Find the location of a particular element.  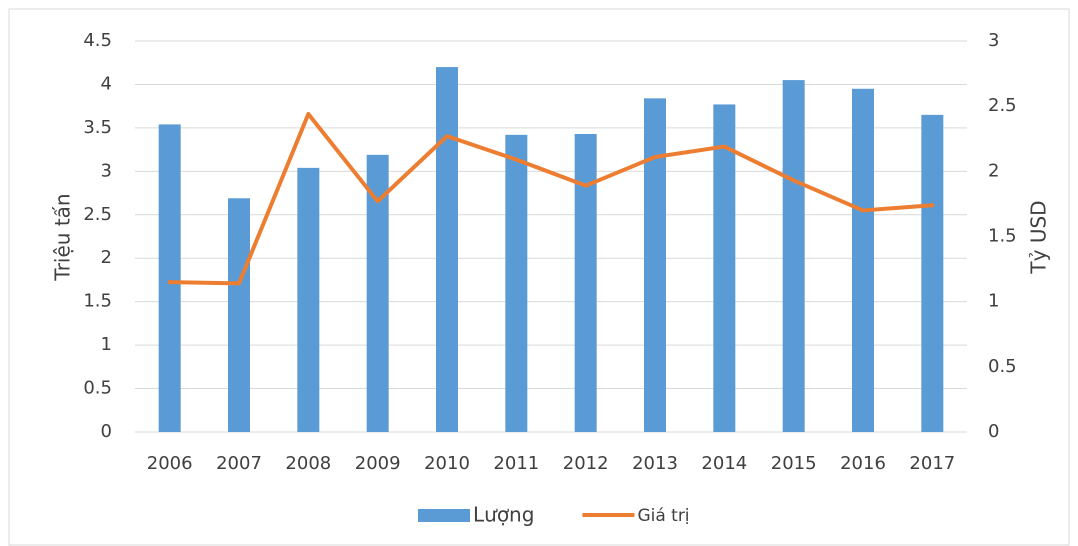

x-tick-label: 2016 is located at coordinates (863, 463).